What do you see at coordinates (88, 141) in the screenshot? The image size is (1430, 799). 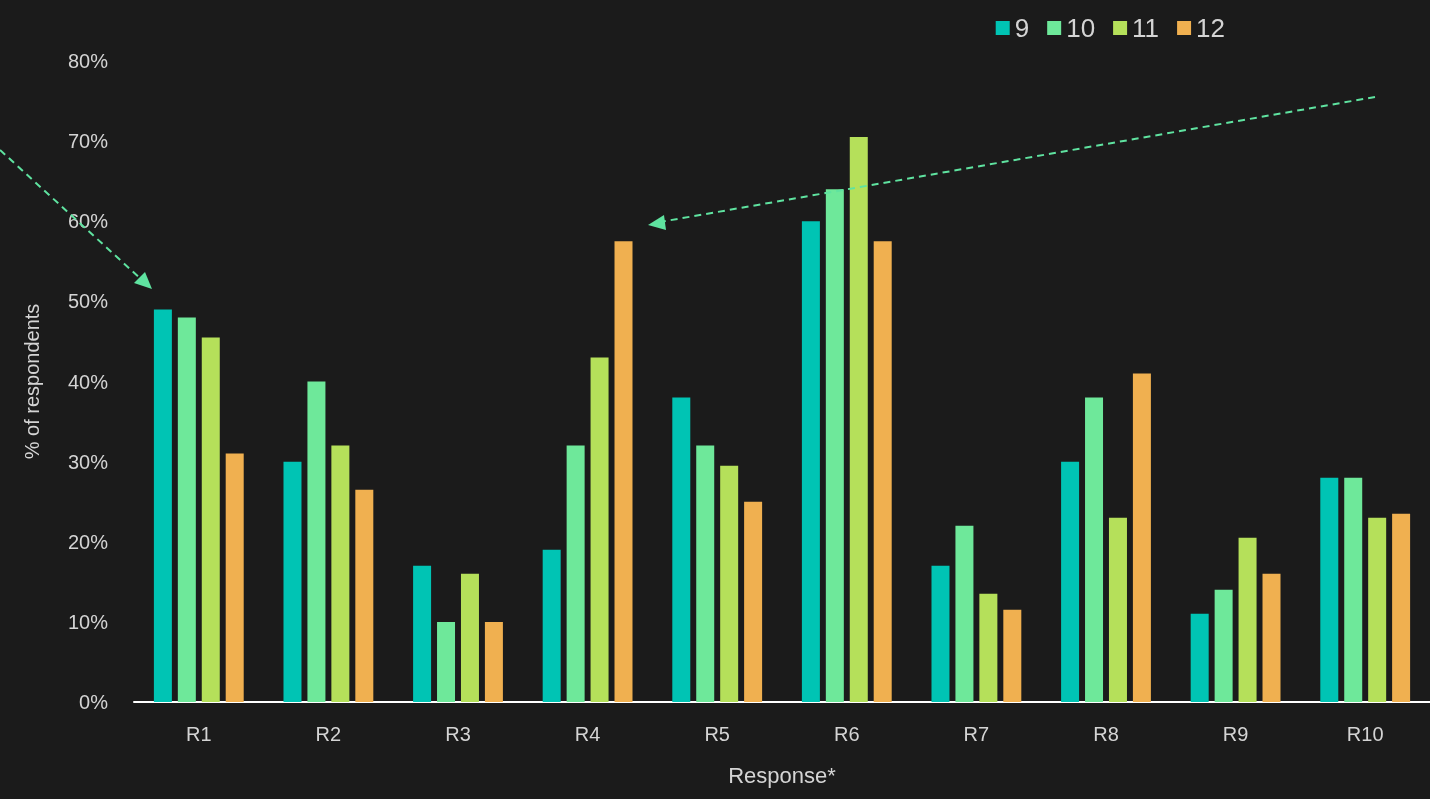 I see `y-tick-label: 70%` at bounding box center [88, 141].